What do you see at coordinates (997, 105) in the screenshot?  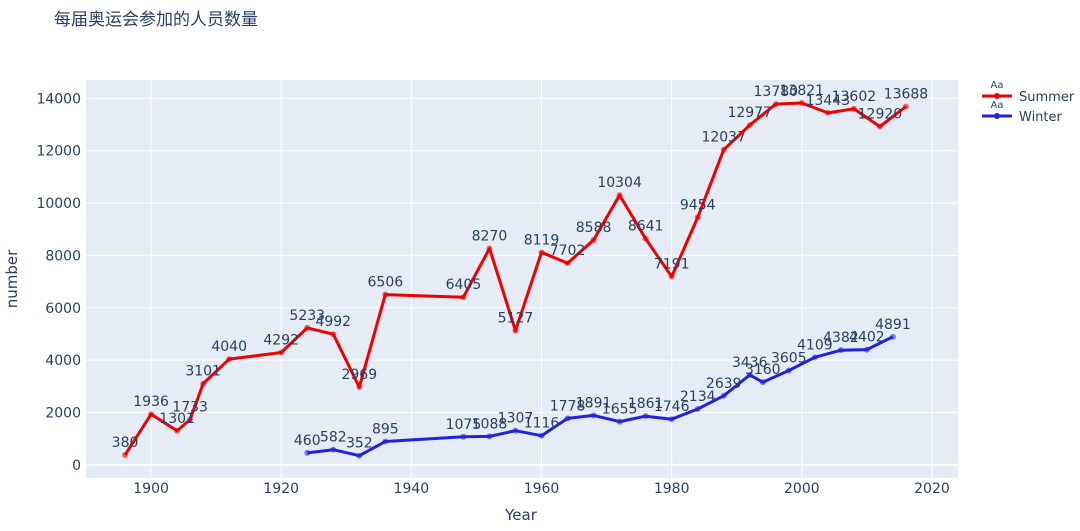 I see `legend-marker-text: Aa` at bounding box center [997, 105].